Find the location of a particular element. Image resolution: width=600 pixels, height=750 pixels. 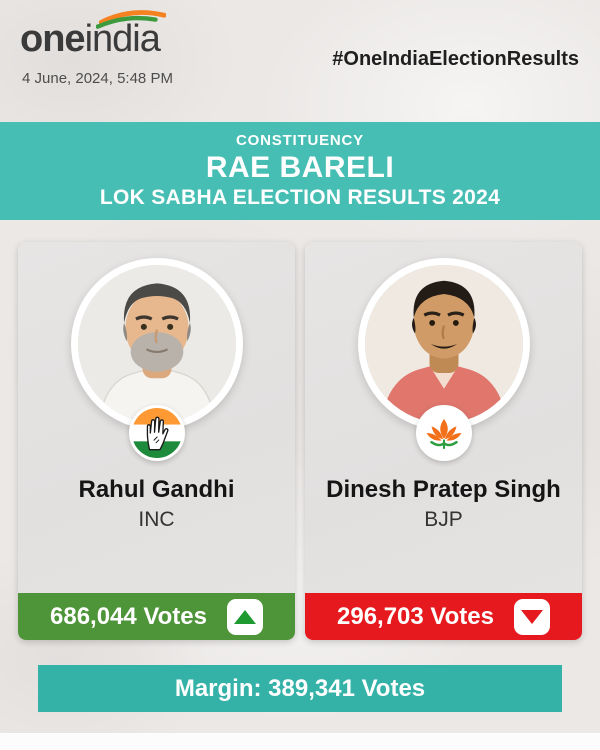

margin-label: Margin: 389,341 Votes is located at coordinates (300, 688).